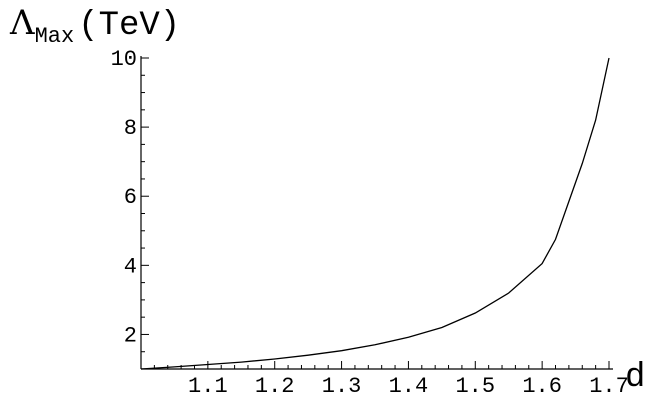  Describe the element at coordinates (55, 36) in the screenshot. I see `y-axis-title-subscript: Max` at that location.